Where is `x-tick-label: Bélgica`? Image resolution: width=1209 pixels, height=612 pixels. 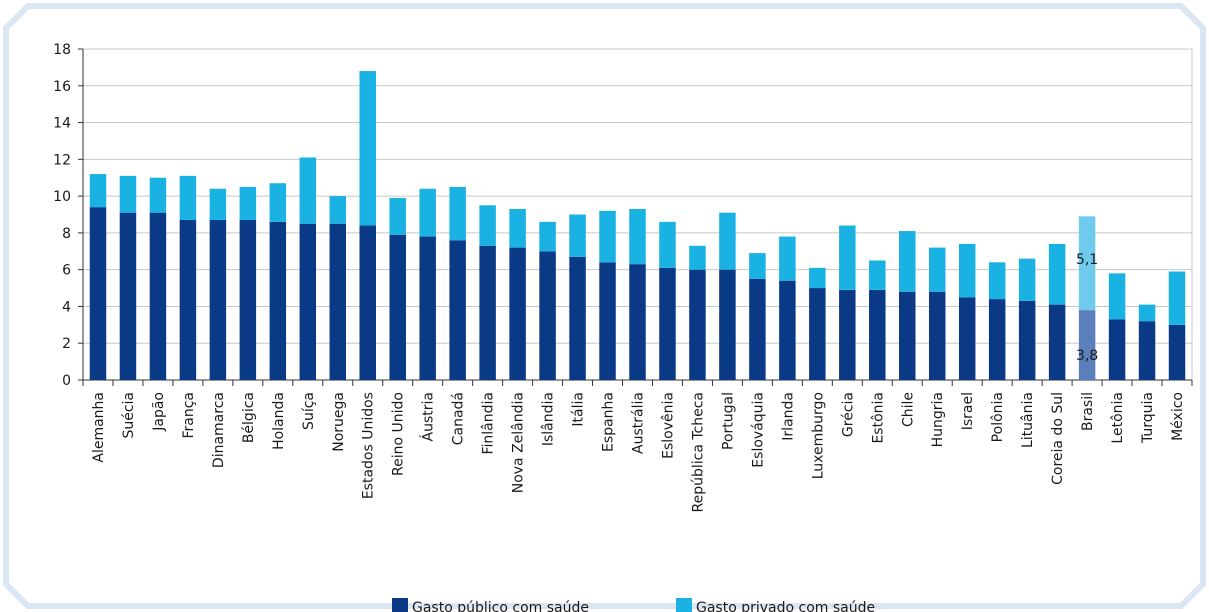 x-tick-label: Bélgica is located at coordinates (249, 417).